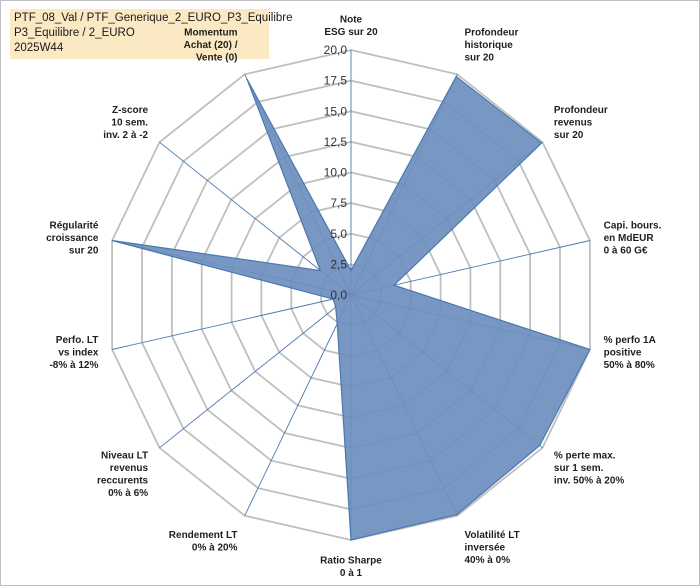 This screenshot has height=586, width=700. What do you see at coordinates (338, 295) in the screenshot?
I see `tick-label: 0,0` at bounding box center [338, 295].